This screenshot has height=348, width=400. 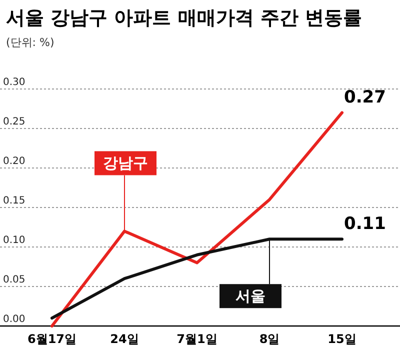 What do you see at coordinates (14, 240) in the screenshot?
I see `y-tick-label: 0.10` at bounding box center [14, 240].